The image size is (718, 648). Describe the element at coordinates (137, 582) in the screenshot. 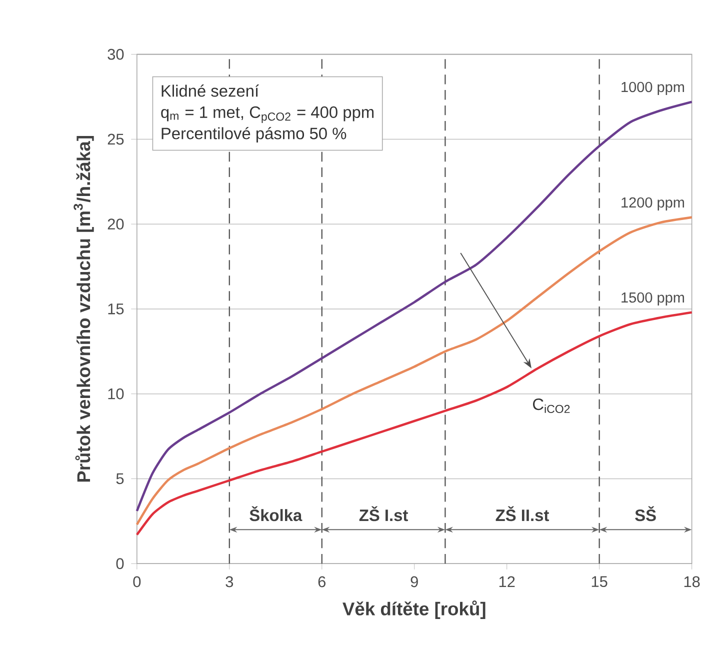

I see `x-tick-label: 0` at that location.